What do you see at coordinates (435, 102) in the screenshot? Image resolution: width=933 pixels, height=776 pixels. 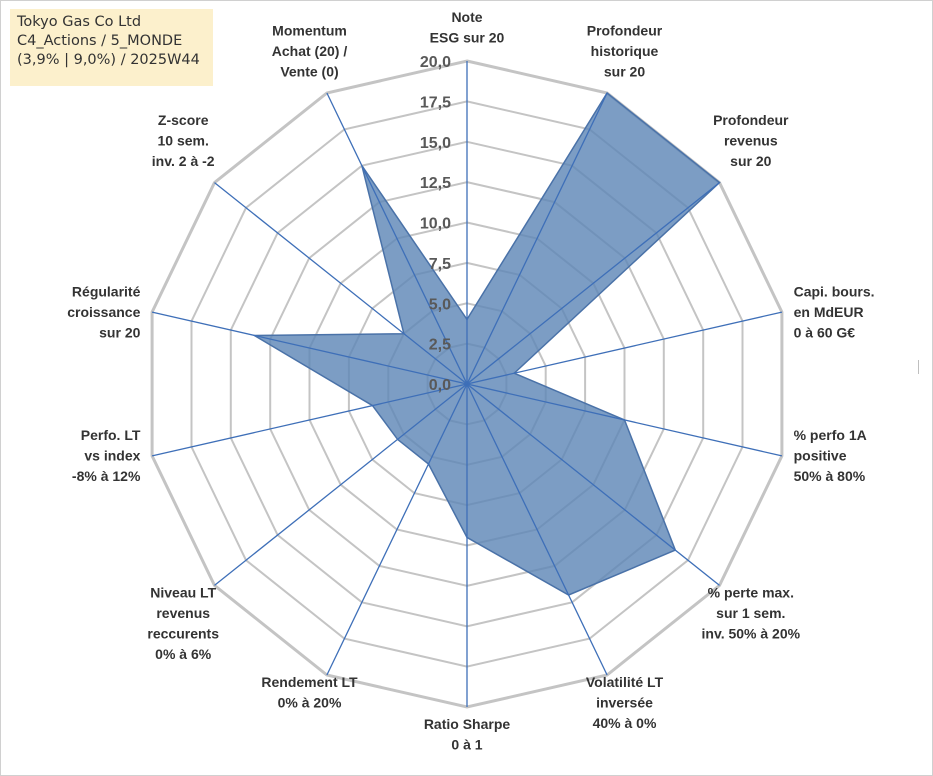 I see `tick-label: 17,5` at bounding box center [435, 102].